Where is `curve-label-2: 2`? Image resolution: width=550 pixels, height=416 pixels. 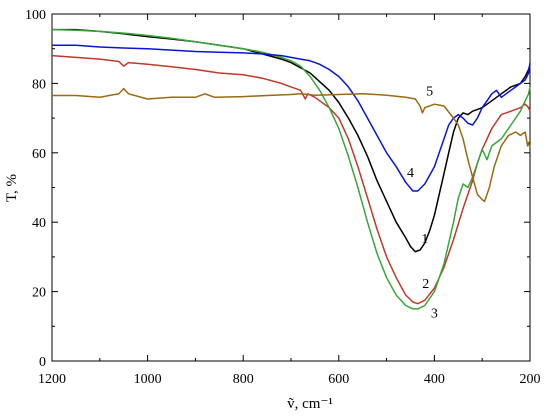
curve-label-2: 2 is located at coordinates (425, 284).